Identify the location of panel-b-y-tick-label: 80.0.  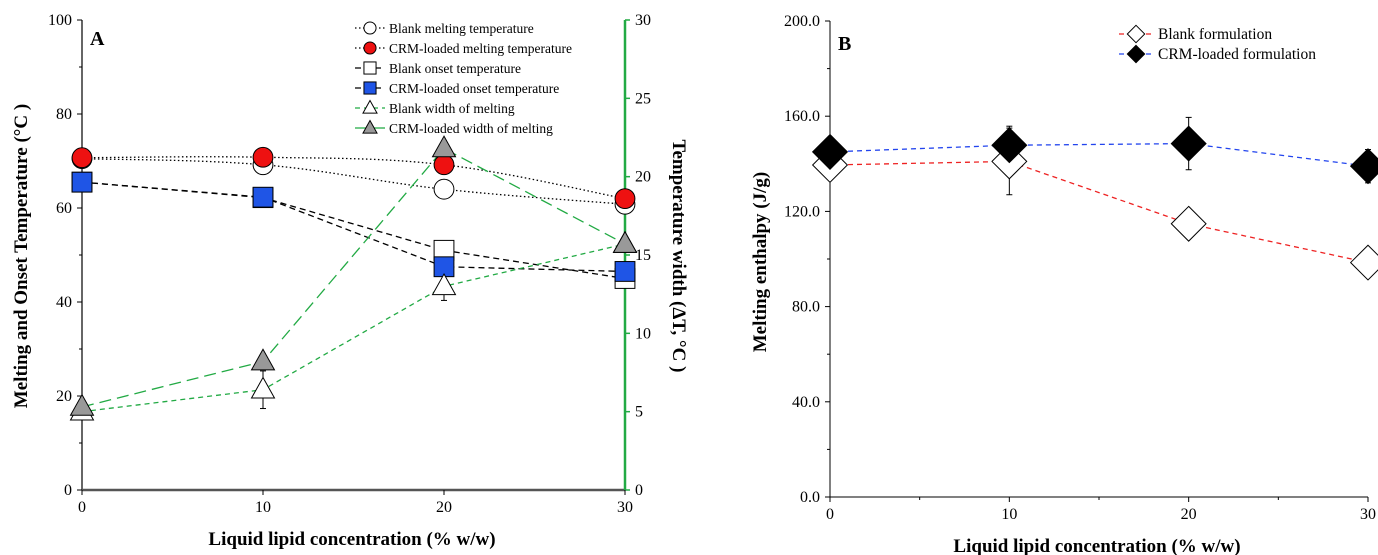
(806, 307).